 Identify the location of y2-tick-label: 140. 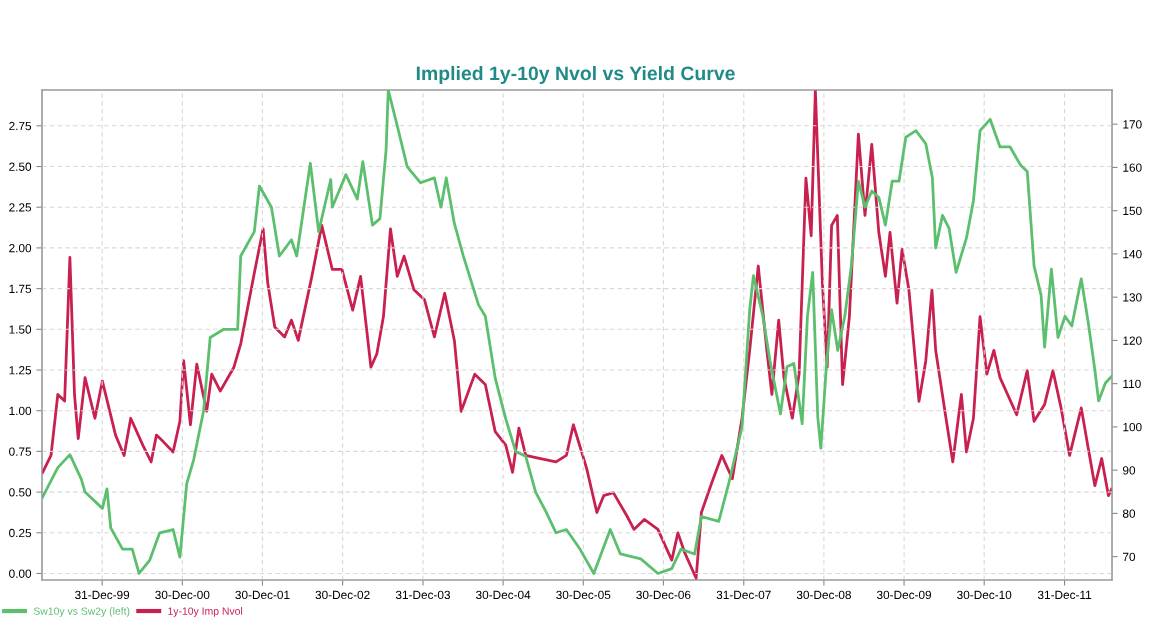
(1132, 254).